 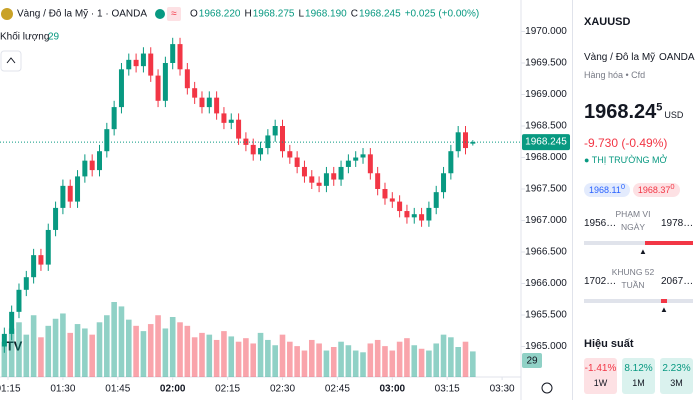 I want to click on price: 1968.245USD, so click(x=633, y=112).